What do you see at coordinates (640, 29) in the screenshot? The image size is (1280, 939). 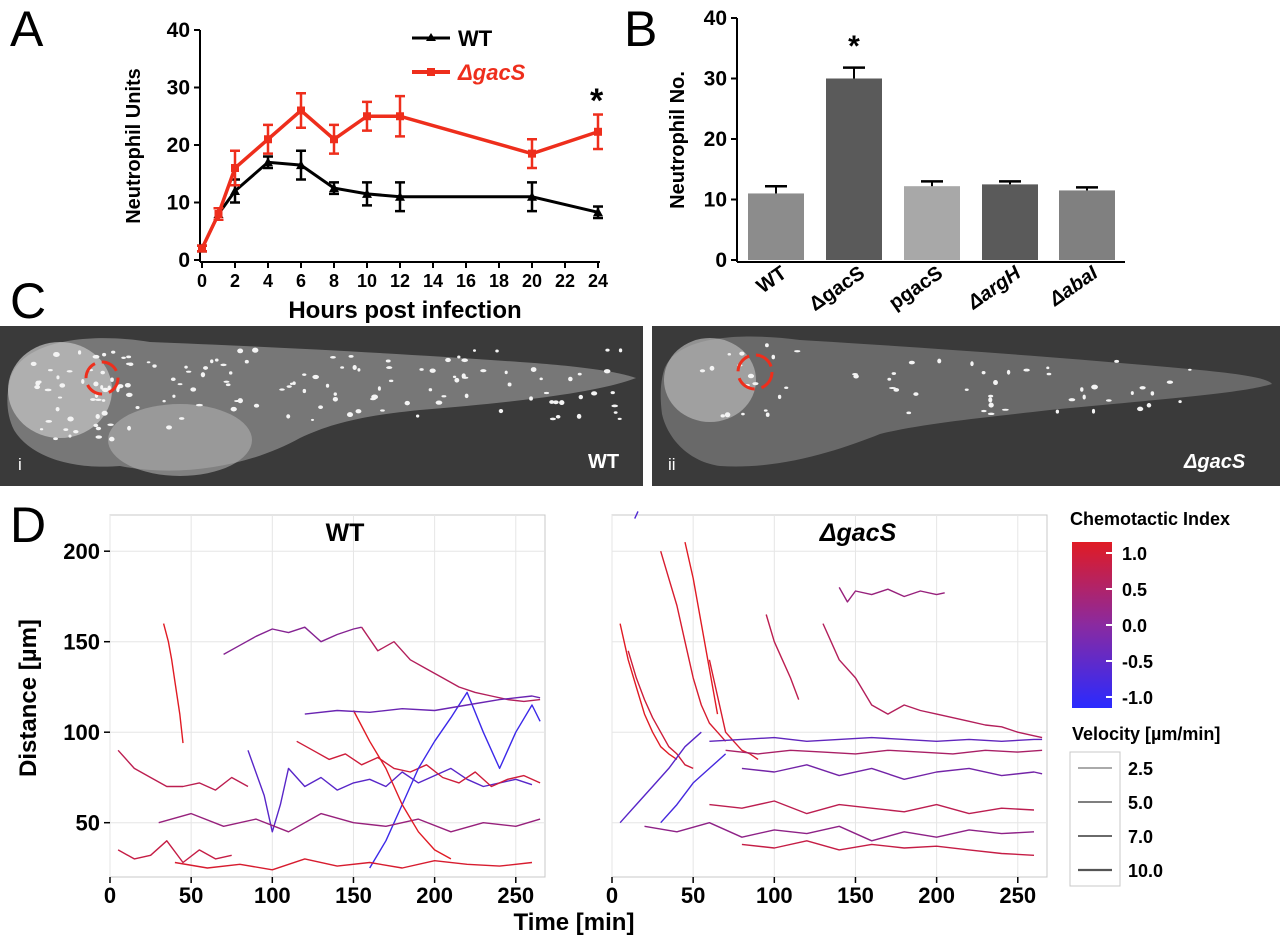 I see `panel-label-b: B` at bounding box center [640, 29].